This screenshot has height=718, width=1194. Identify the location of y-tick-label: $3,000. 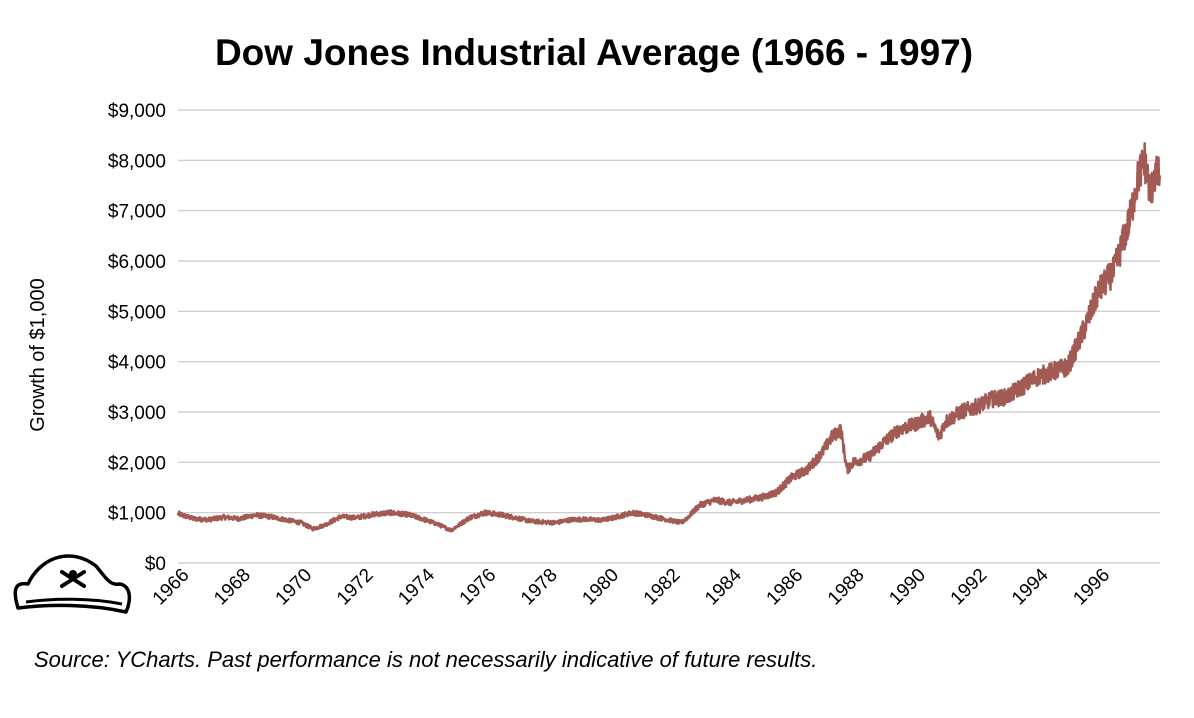
(137, 413).